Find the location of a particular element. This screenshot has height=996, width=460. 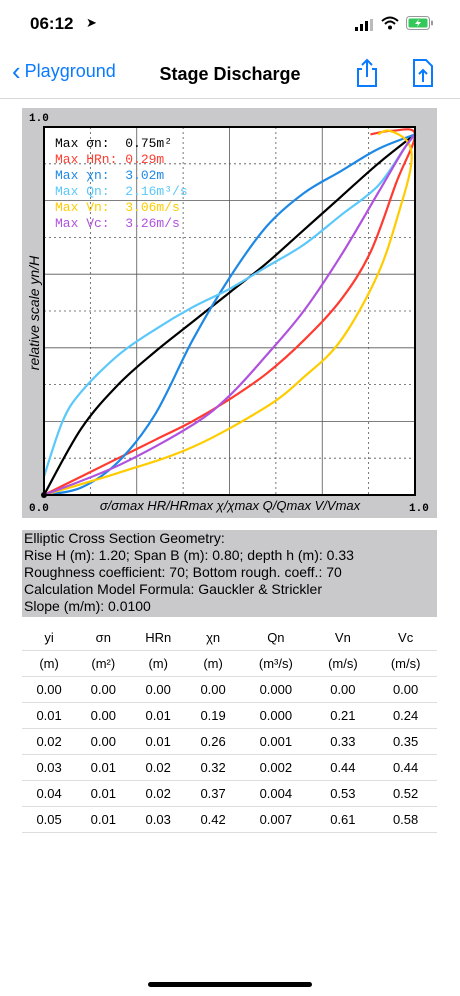

x-axis-label: σ/σmax HR/HRmax χ/χmax Q/Qmax V/Vmax is located at coordinates (230, 505).